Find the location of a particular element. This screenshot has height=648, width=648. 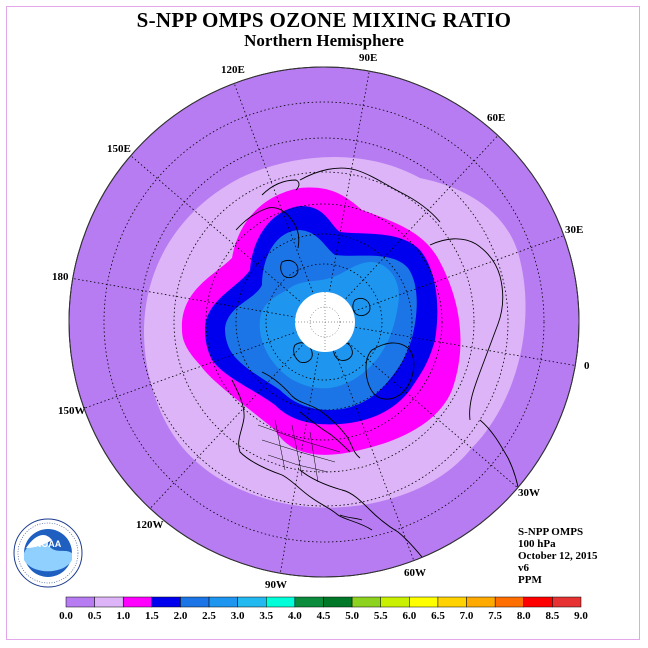

lon-label-150w: 150W is located at coordinates (72, 411).